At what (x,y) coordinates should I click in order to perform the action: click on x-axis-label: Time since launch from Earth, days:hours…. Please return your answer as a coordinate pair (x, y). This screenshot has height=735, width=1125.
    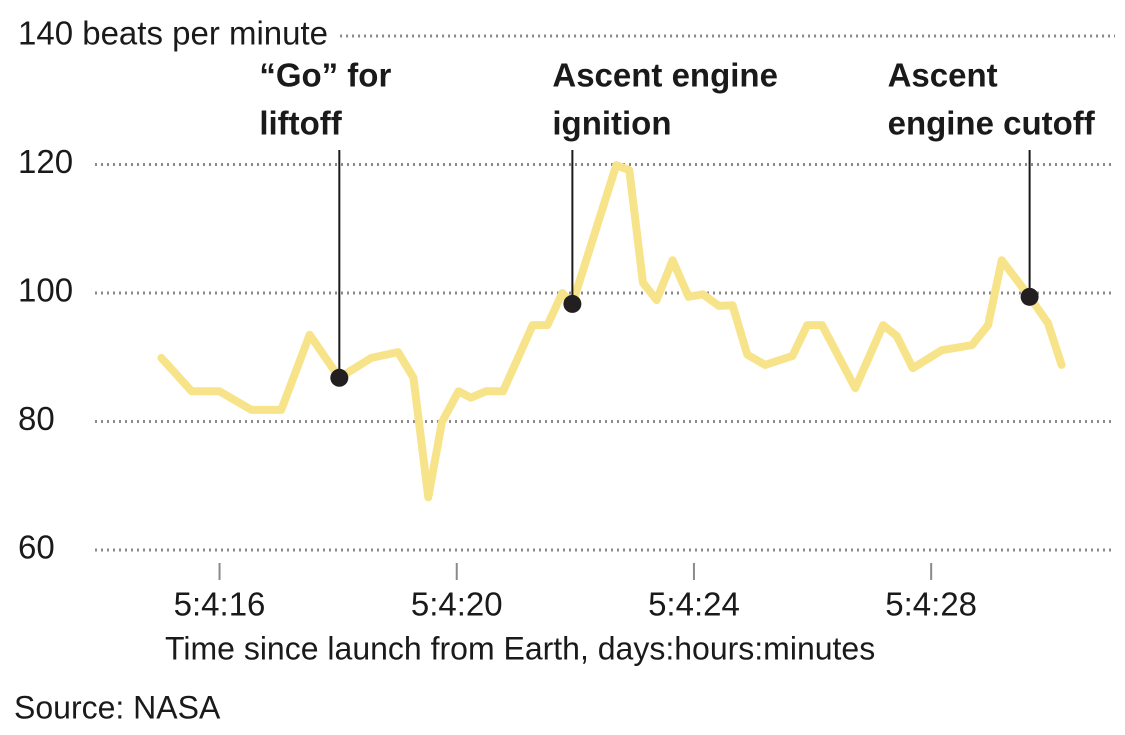
    Looking at the image, I should click on (520, 648).